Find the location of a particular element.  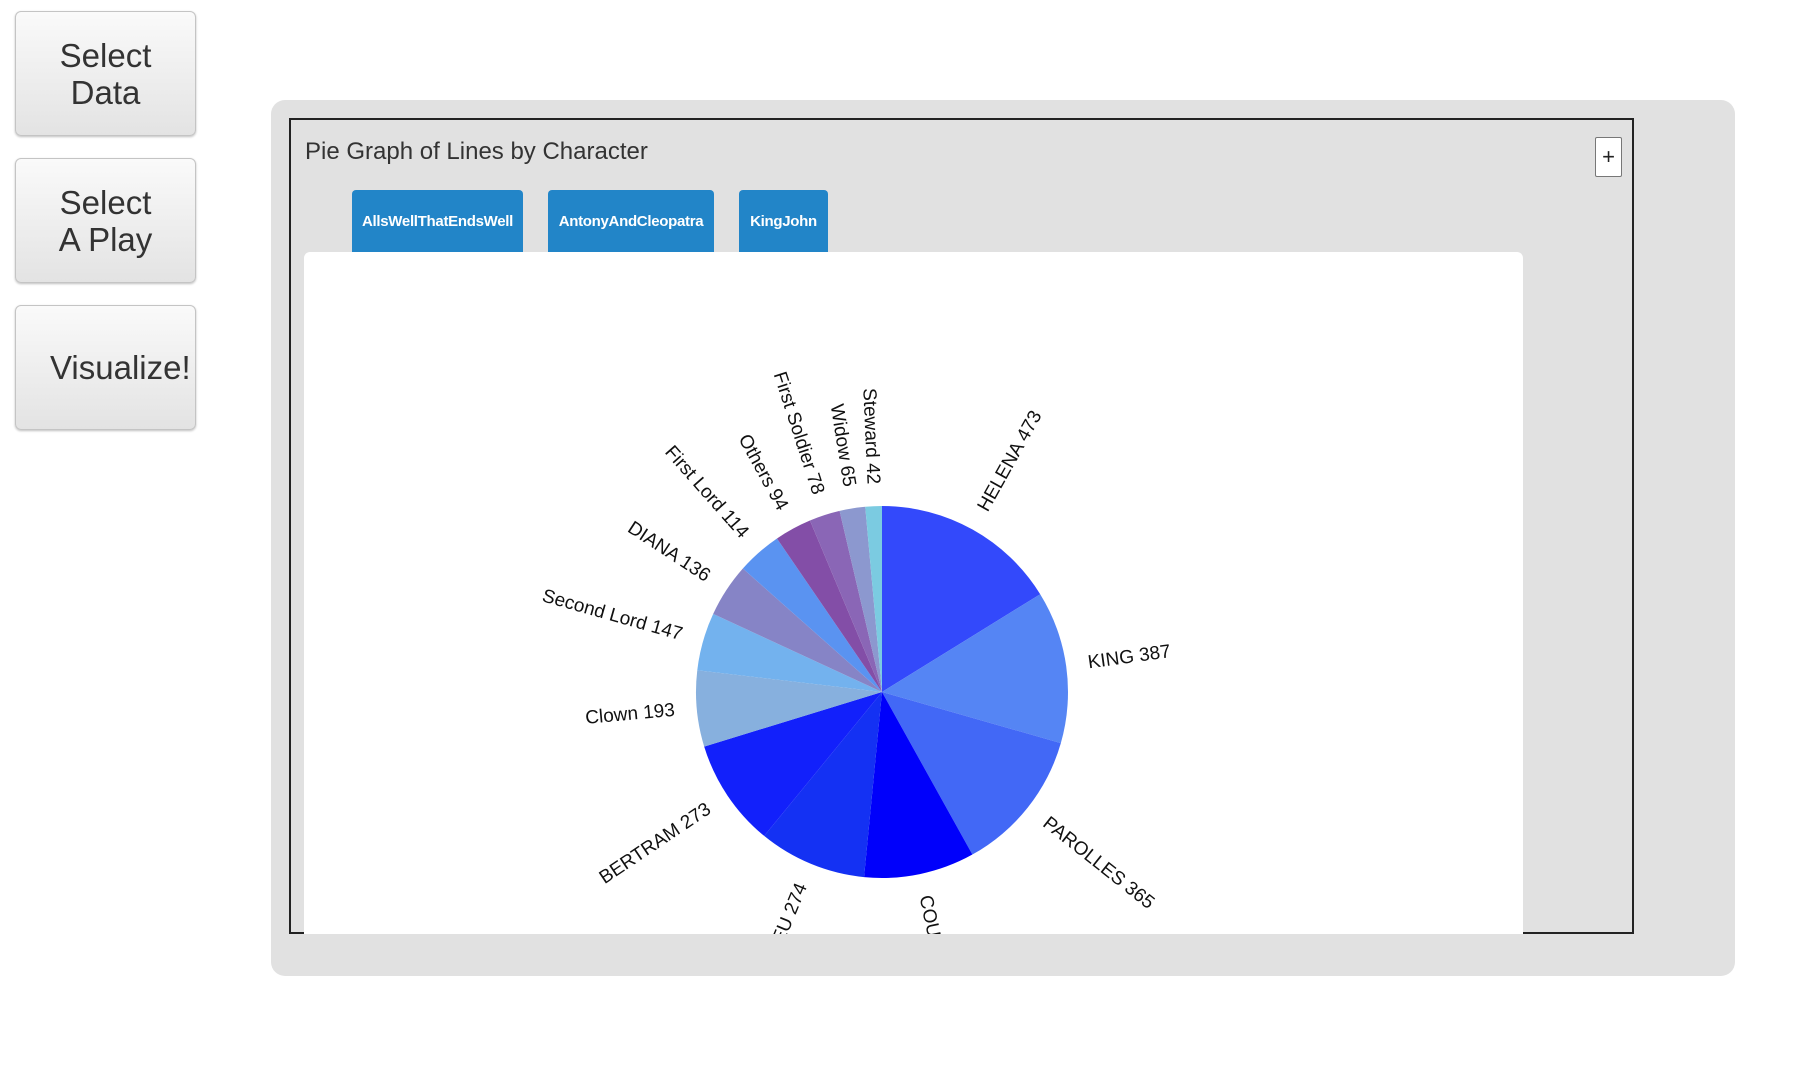

select-play-button: Select A Play is located at coordinates (105, 220).